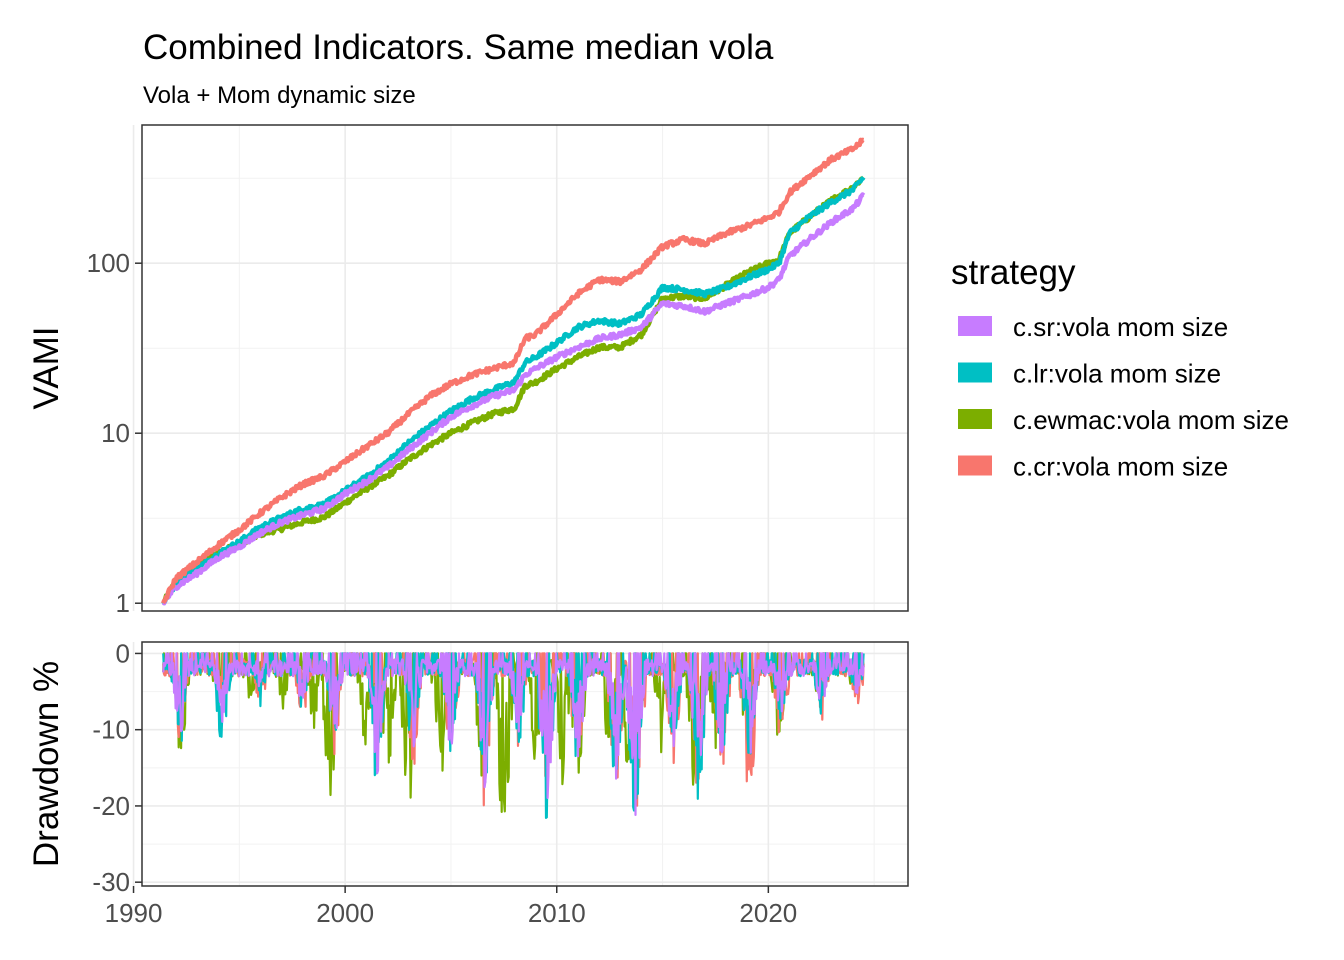  I want to click on x-tick-label: 2010, so click(557, 913).